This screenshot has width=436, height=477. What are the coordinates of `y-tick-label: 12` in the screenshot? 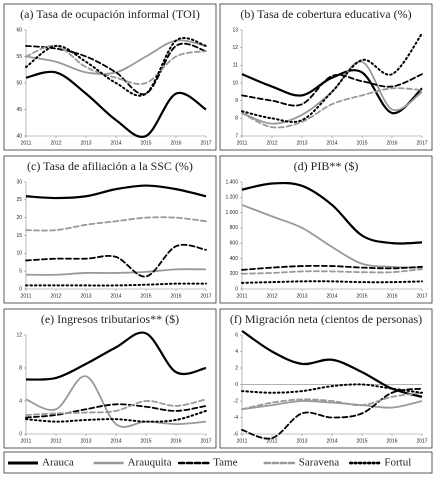 It's located at (19, 335).